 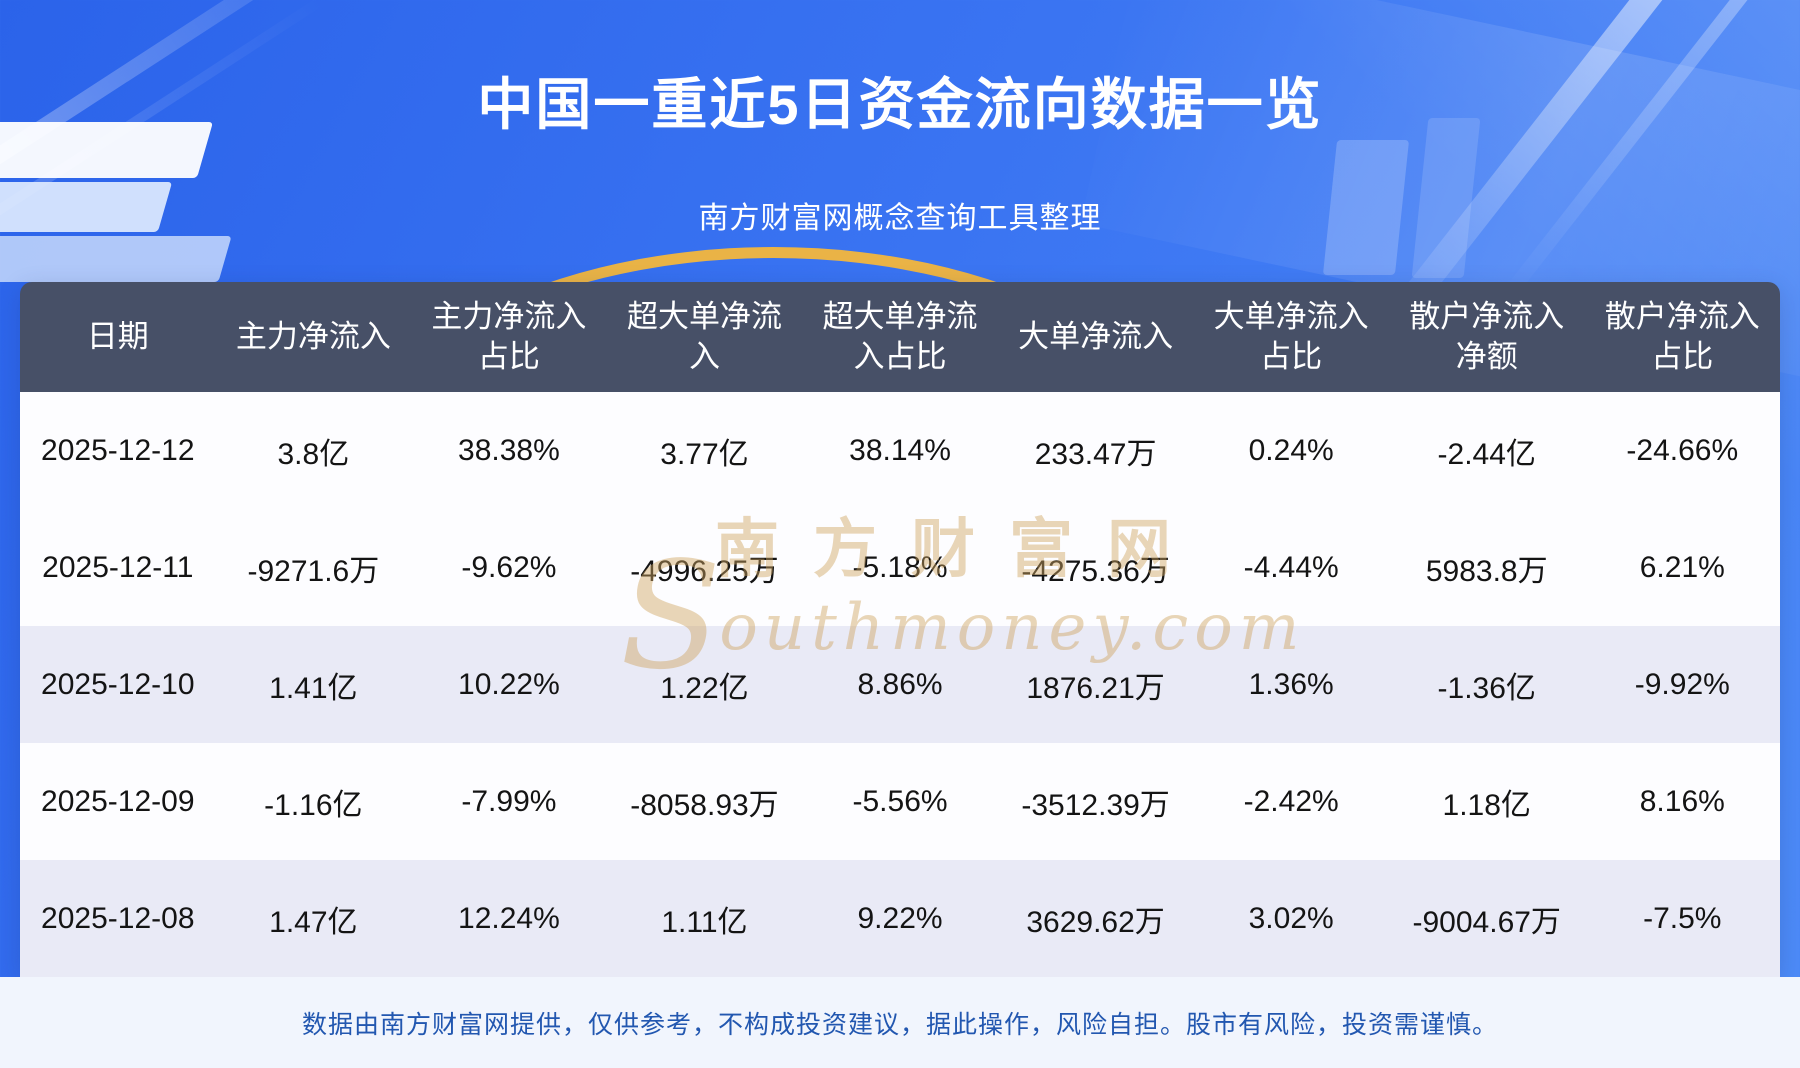 What do you see at coordinates (509, 684) in the screenshot?
I see `table-cell: 10.22%` at bounding box center [509, 684].